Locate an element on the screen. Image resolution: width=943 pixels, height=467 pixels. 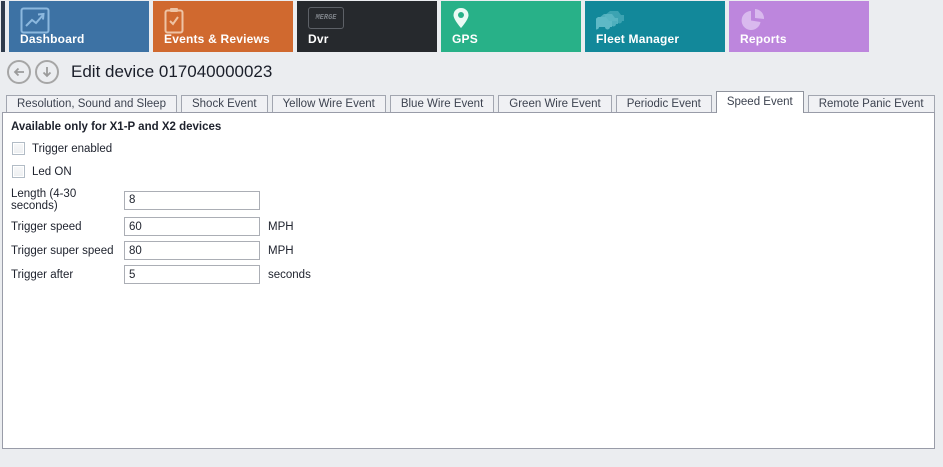
trigger-after-input is located at coordinates (192, 274).